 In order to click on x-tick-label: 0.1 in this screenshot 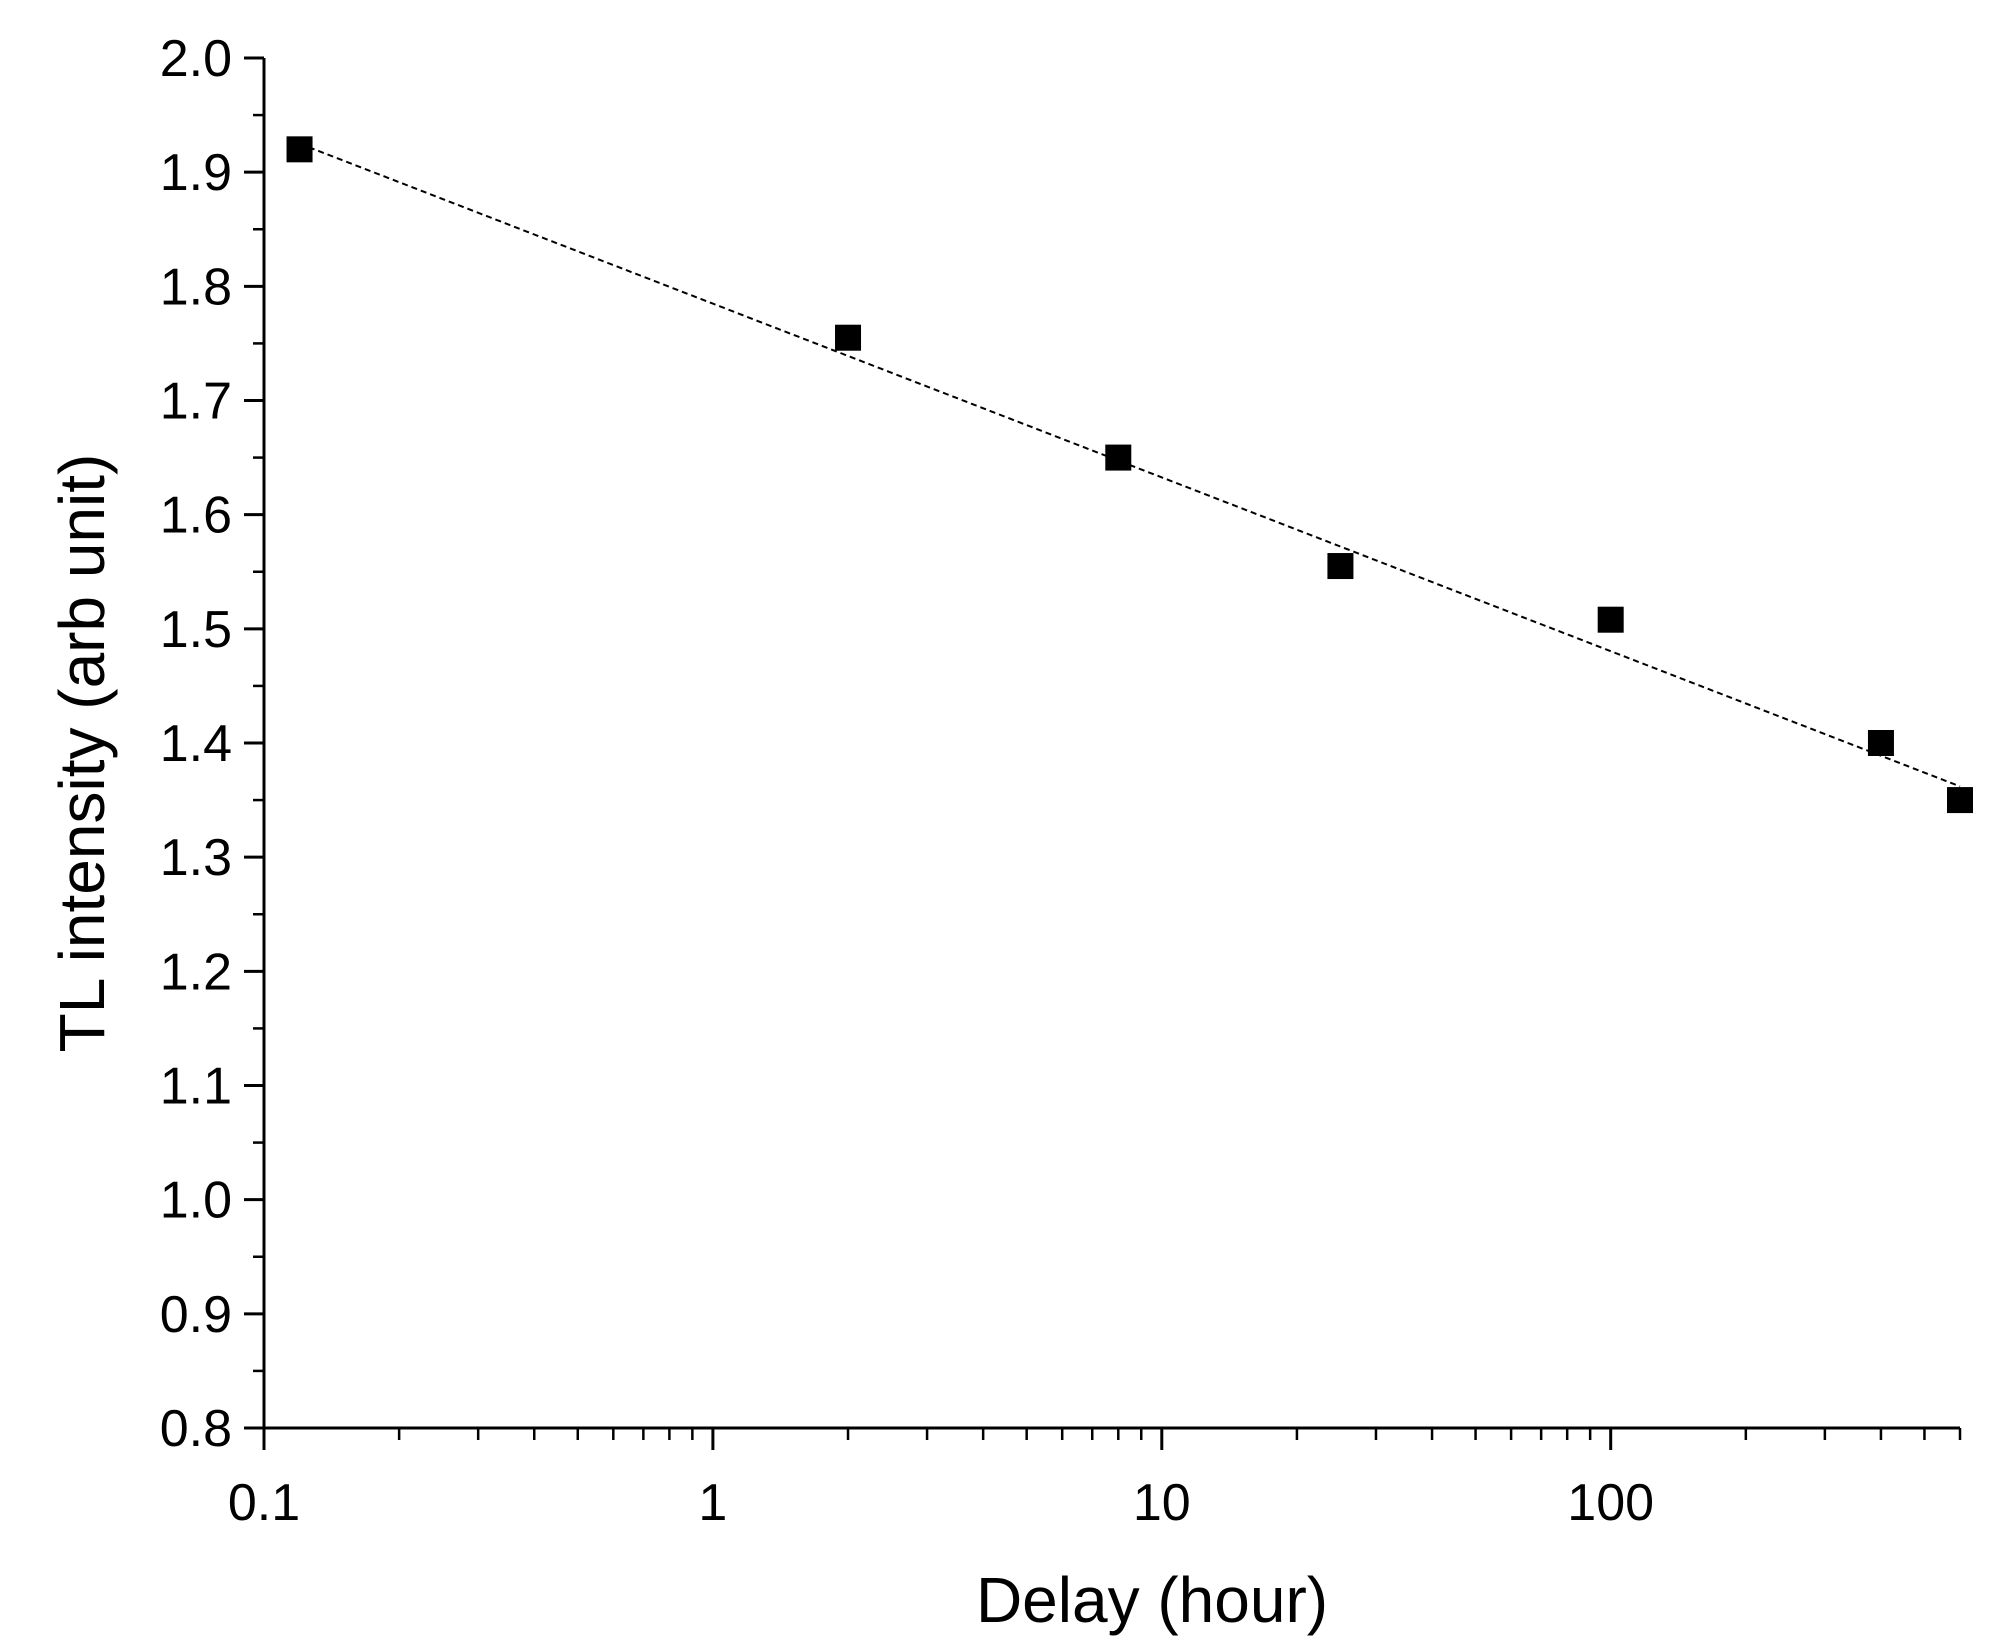, I will do `click(264, 1503)`.